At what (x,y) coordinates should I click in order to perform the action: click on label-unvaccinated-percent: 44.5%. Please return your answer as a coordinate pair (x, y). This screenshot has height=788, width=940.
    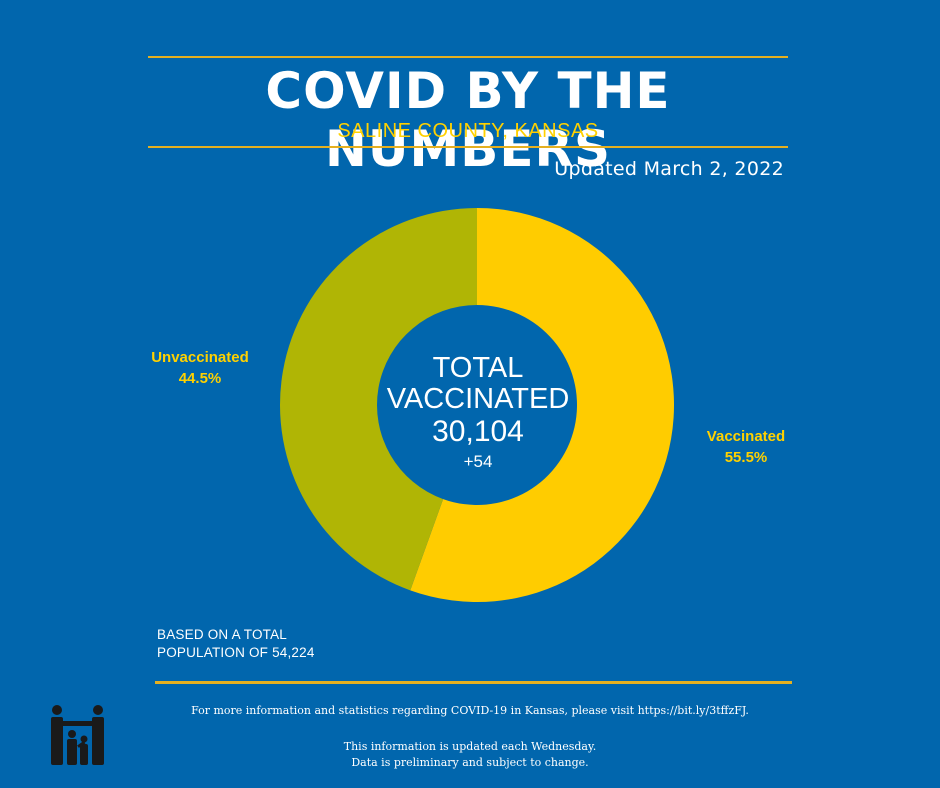
    Looking at the image, I should click on (200, 378).